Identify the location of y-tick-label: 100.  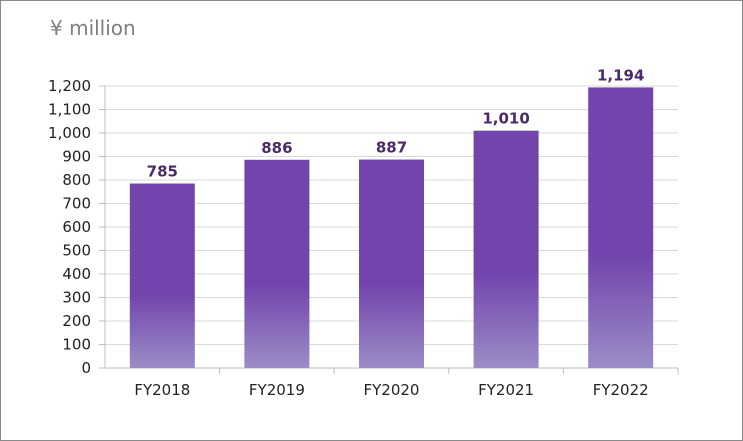
(76, 345).